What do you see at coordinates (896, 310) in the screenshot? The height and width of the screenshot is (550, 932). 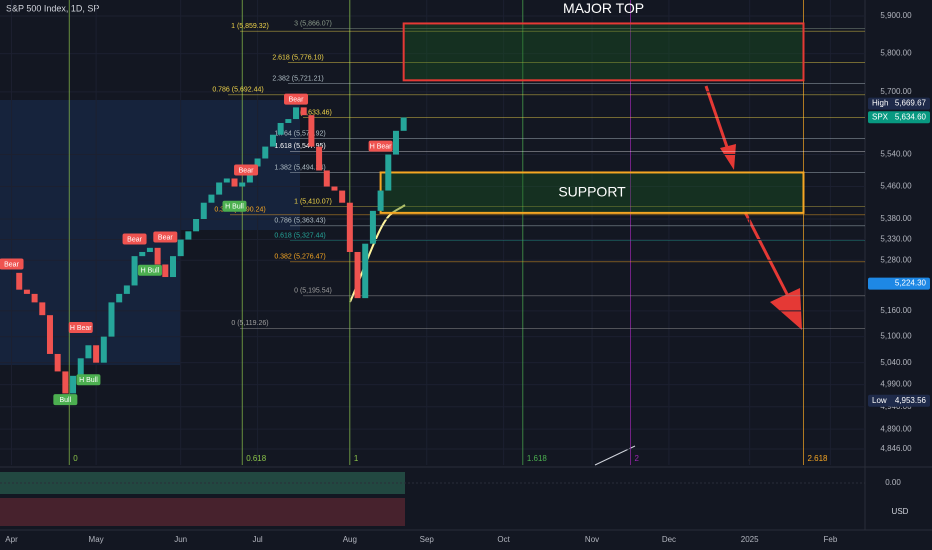 I see `y-tick-label: 5,160.00` at bounding box center [896, 310].